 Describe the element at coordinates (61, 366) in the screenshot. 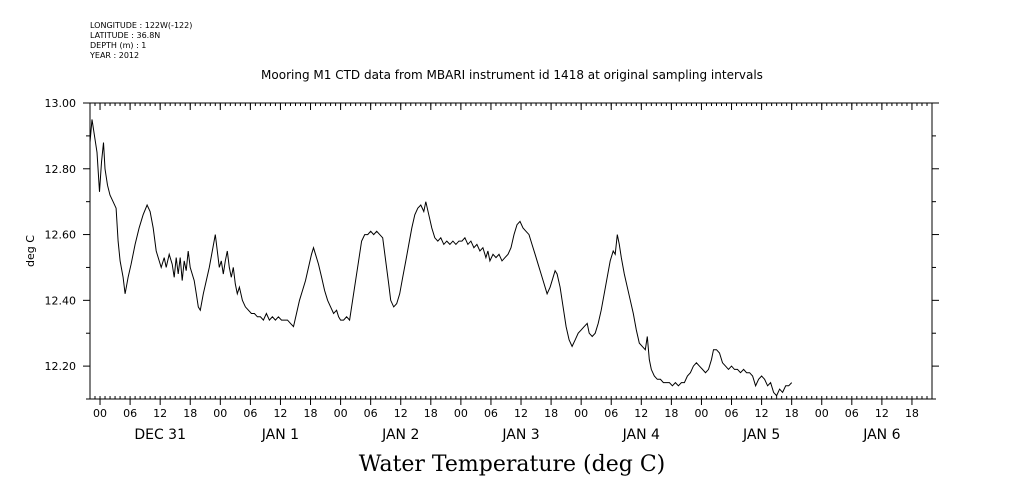

I see `y-tick-label: 12.20` at that location.